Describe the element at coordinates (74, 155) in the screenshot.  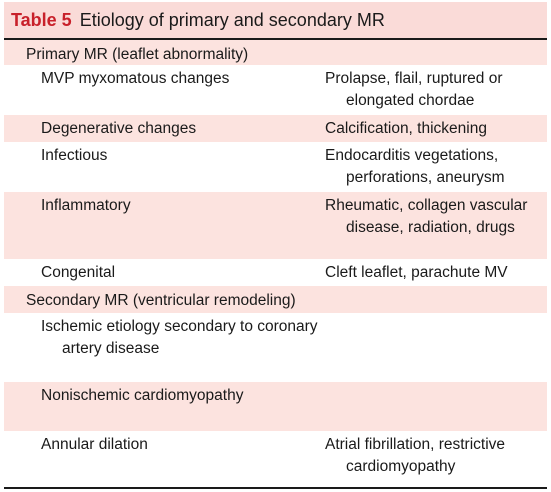
I see `cause-cell: Infectious` at that location.